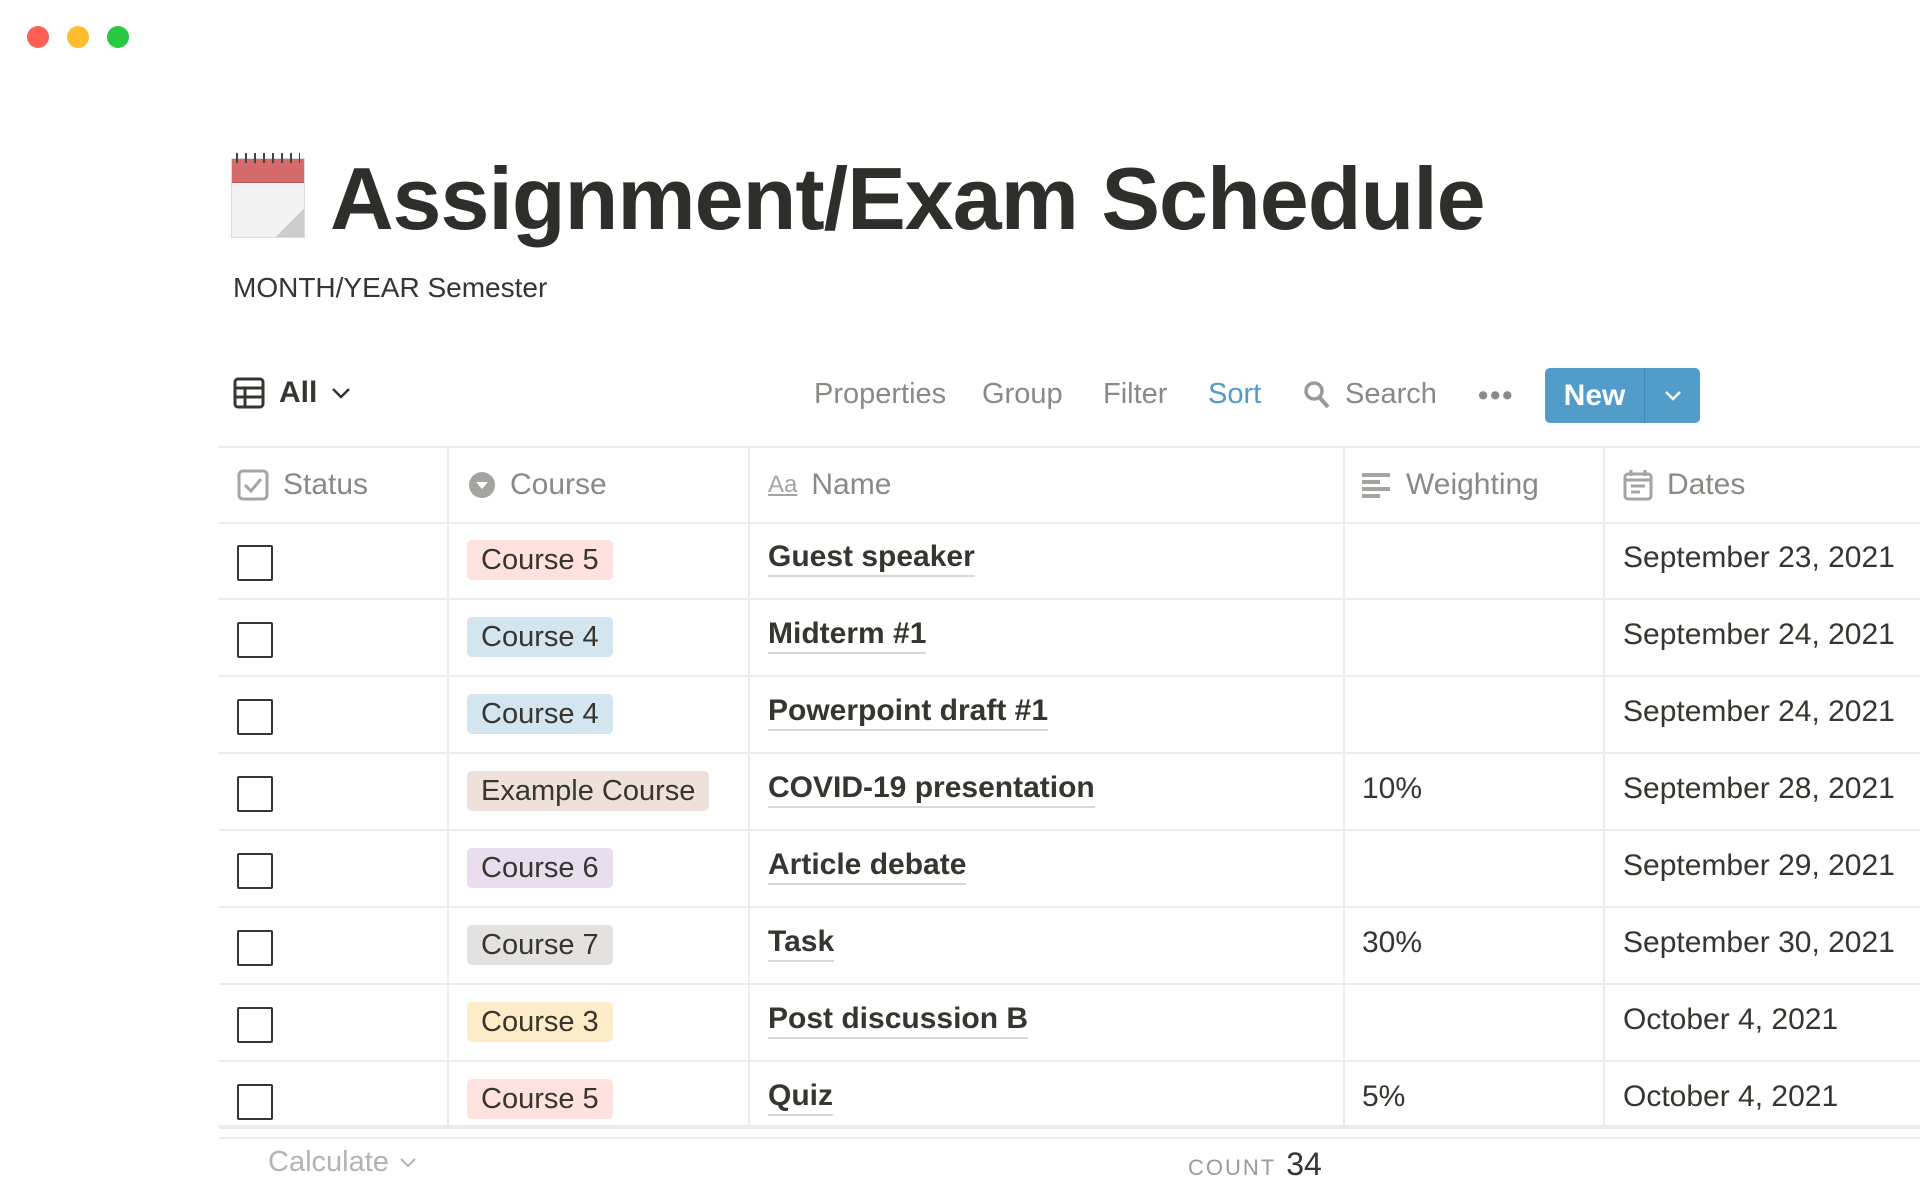  I want to click on assignment-name-link: Quiz, so click(800, 1097).